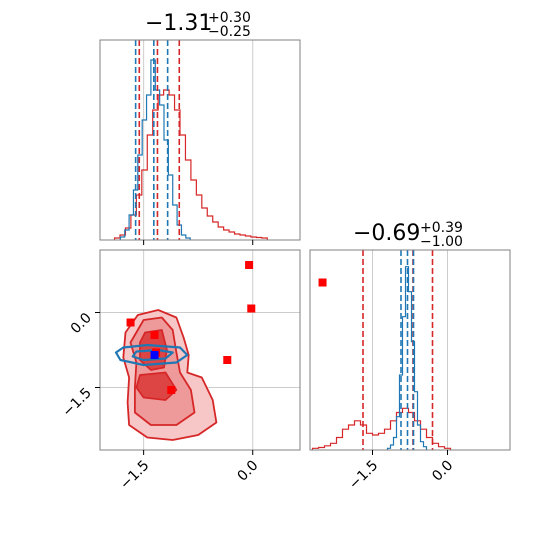 The height and width of the screenshot is (550, 550). I want to click on marker-blue-square, so click(154, 355).